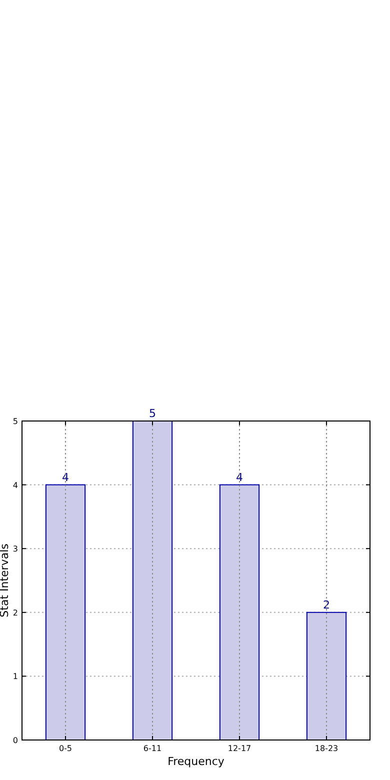  Describe the element at coordinates (65, 748) in the screenshot. I see `x-tick-label: 0-5` at that location.